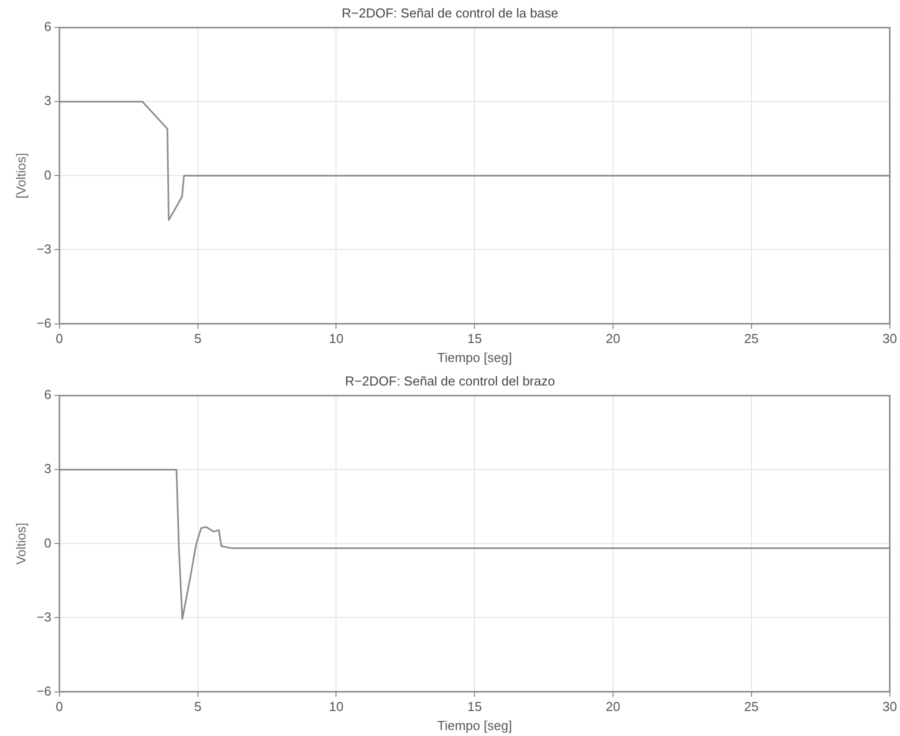 This screenshot has width=900, height=736. I want to click on chart-title: R−2DOF: Señal de control del brazo, so click(450, 380).